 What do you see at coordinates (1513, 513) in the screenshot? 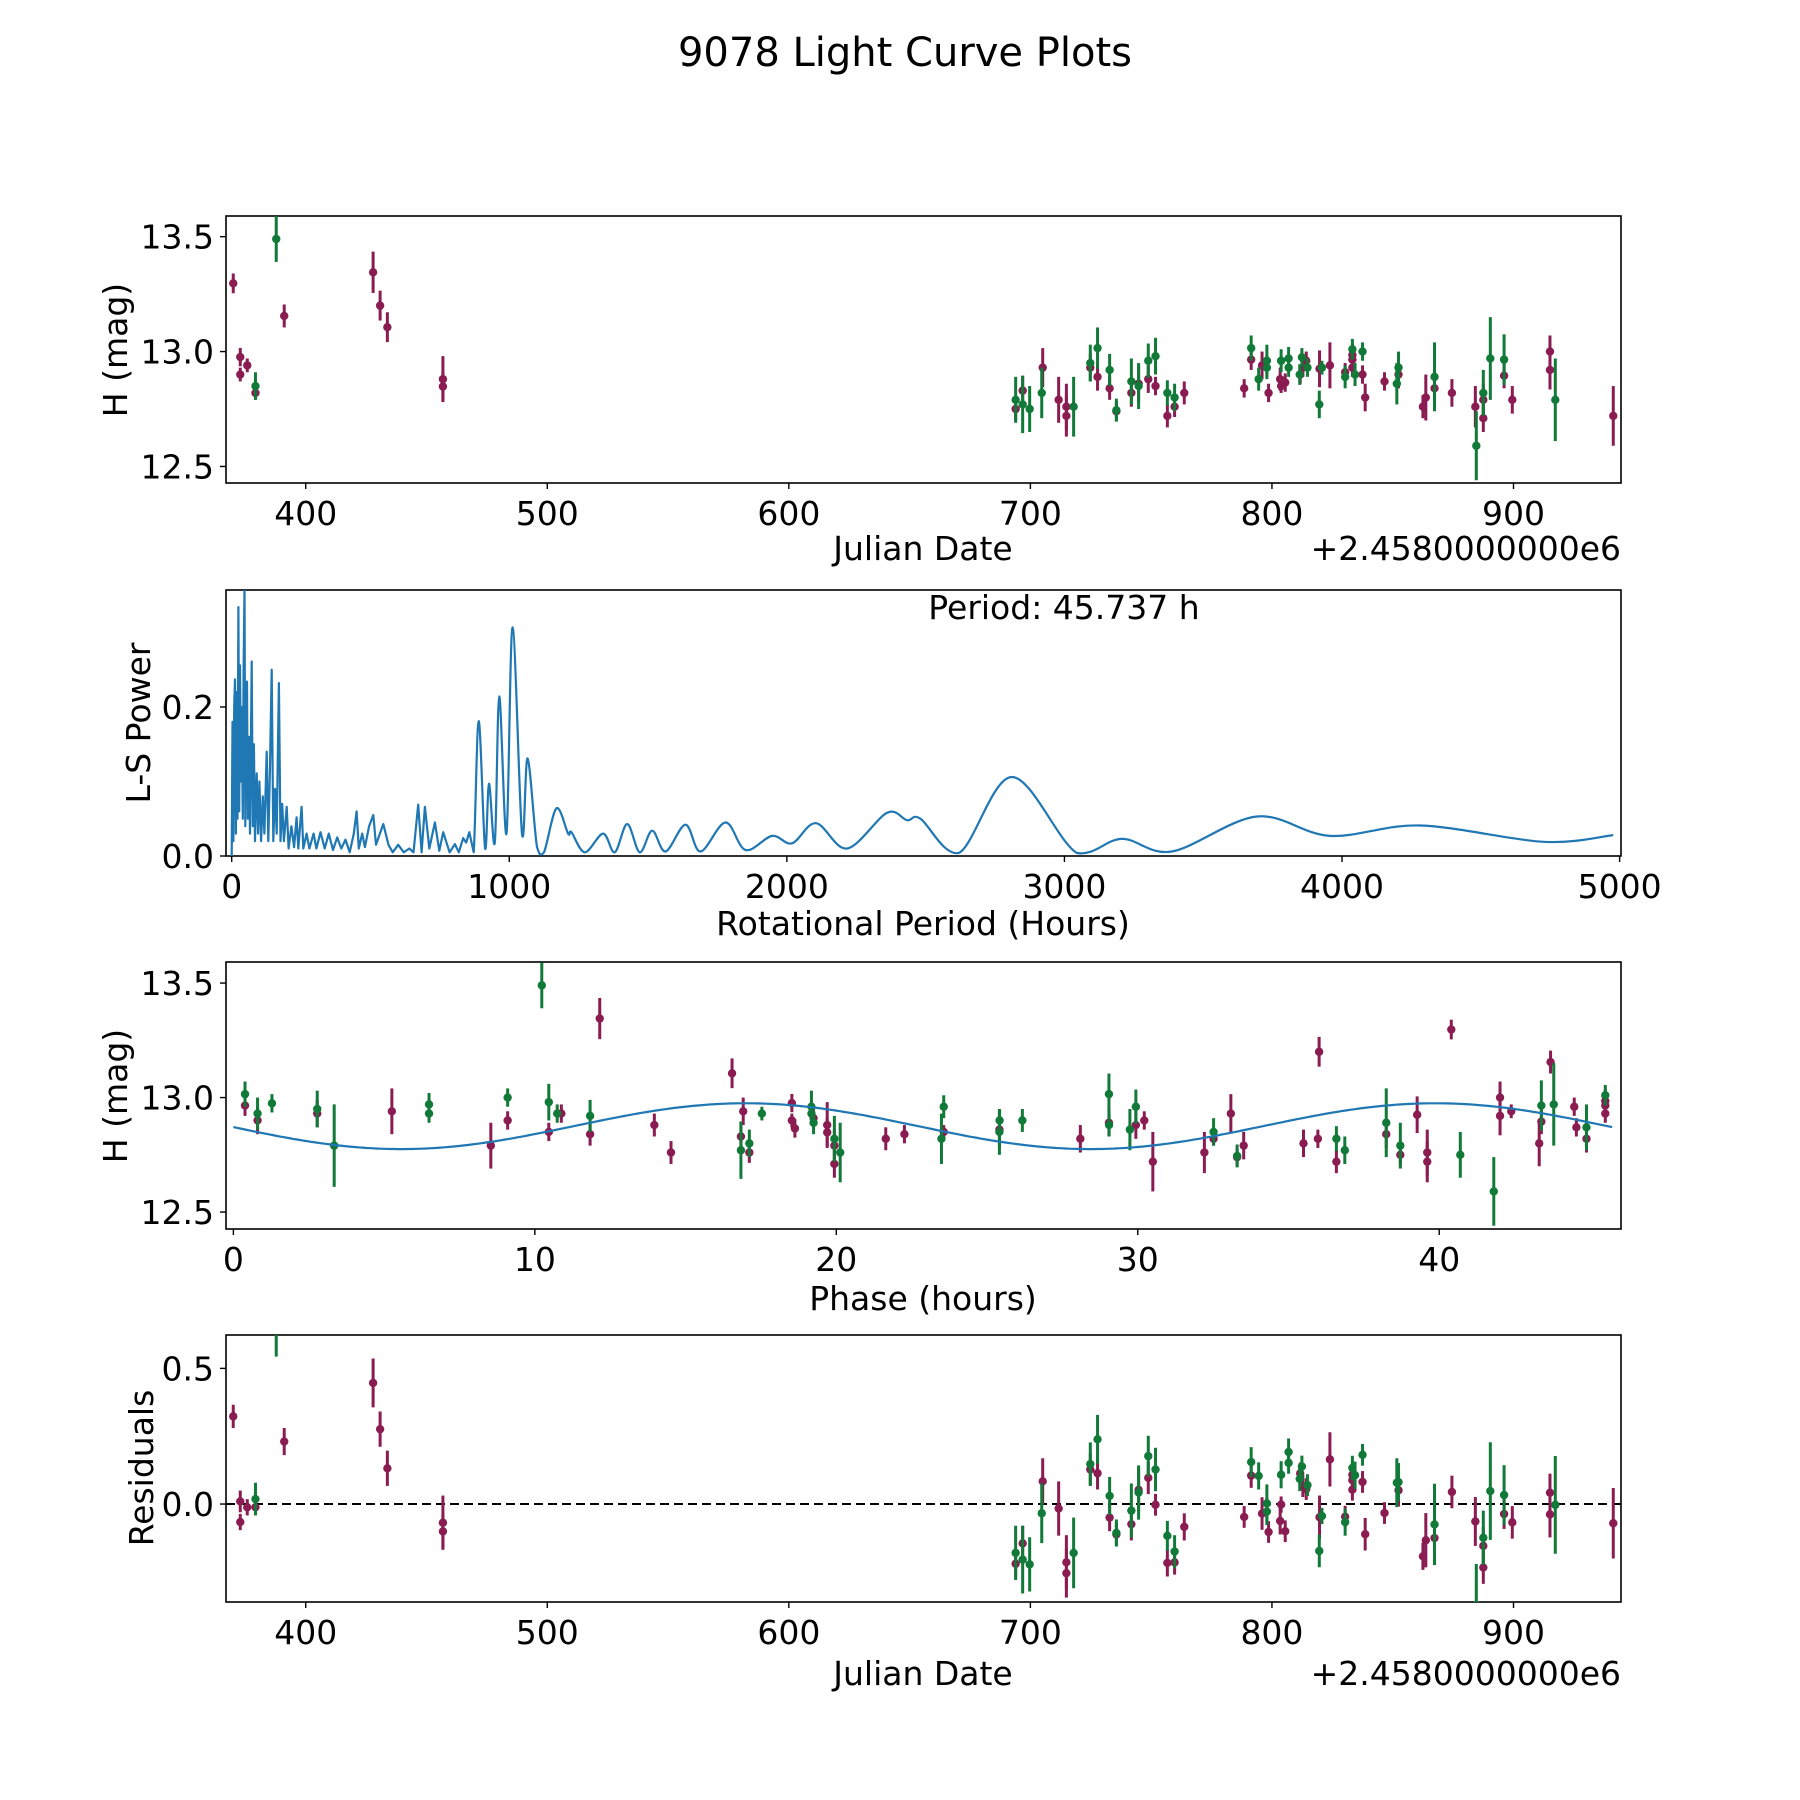
I see `x-tick-label: 900` at bounding box center [1513, 513].